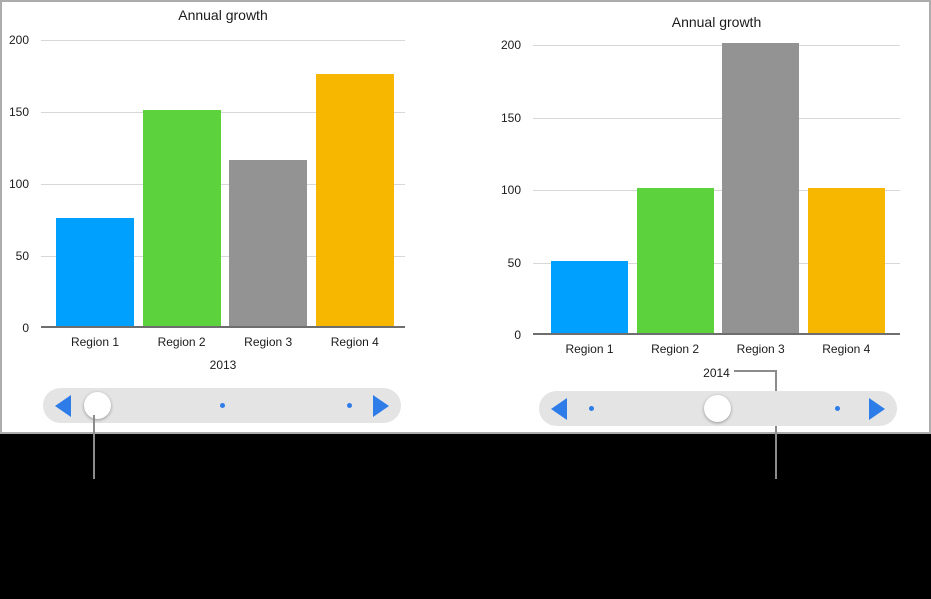 This screenshot has width=931, height=599. What do you see at coordinates (223, 365) in the screenshot?
I see `series-year-label: 2013` at bounding box center [223, 365].